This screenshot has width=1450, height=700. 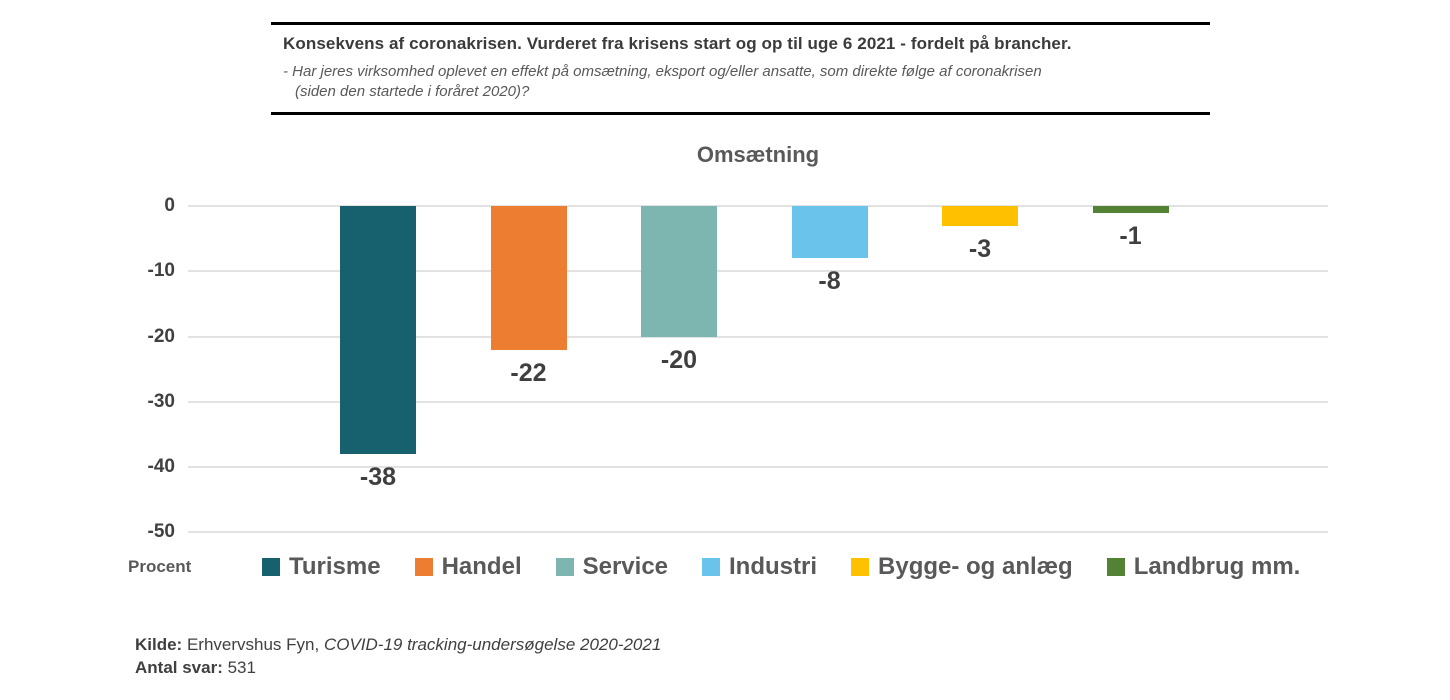 I want to click on bar-service, so click(x=679, y=271).